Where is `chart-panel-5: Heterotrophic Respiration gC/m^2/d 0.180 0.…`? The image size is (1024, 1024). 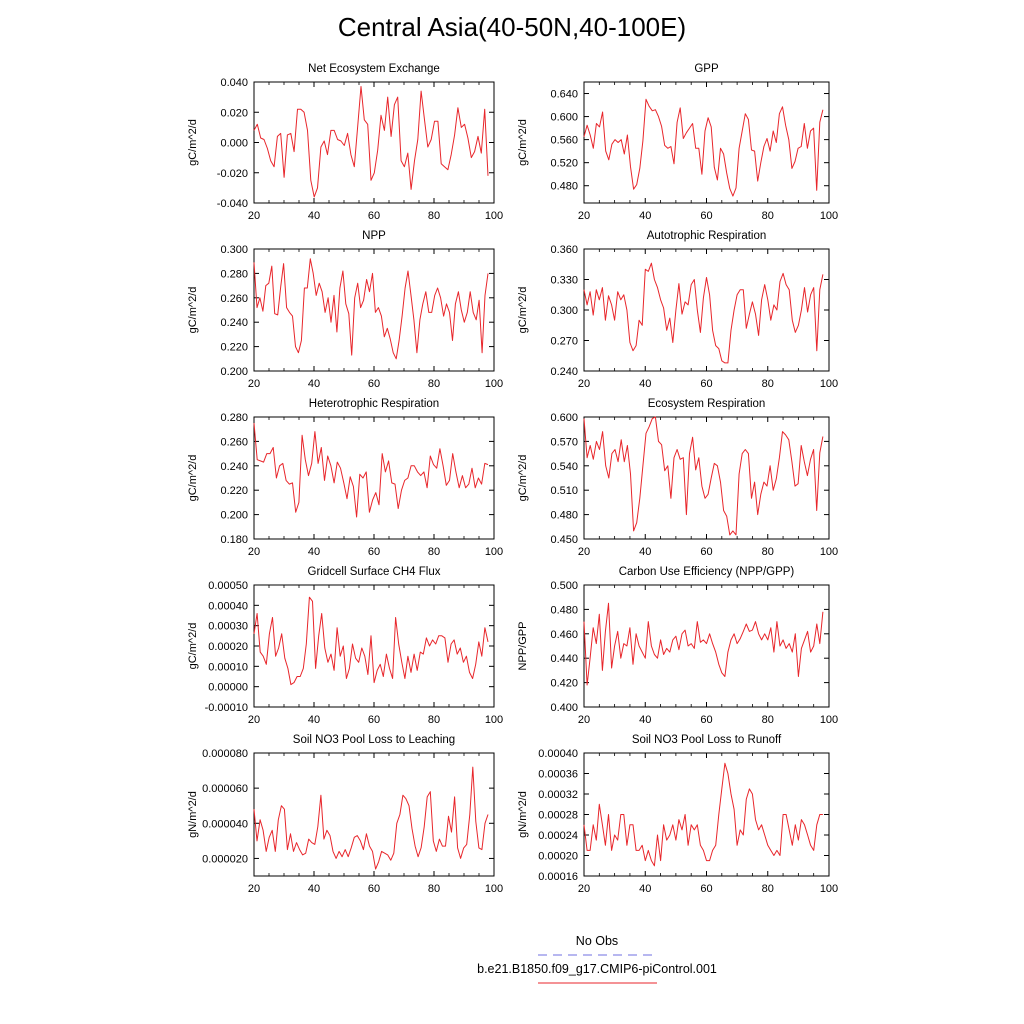
chart-panel-5: Heterotrophic Respiration gC/m^2/d 0.180 0.… is located at coordinates (345, 478).